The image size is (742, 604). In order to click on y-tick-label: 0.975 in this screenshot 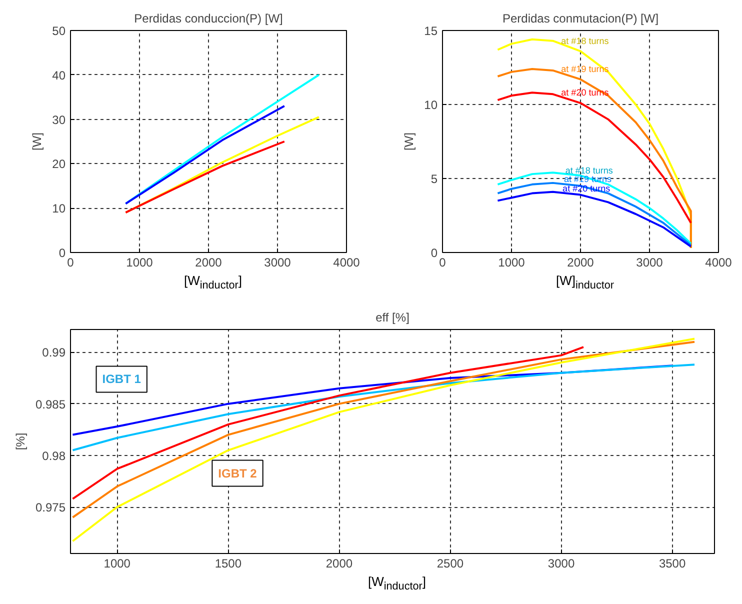, I will do `click(50, 507)`.